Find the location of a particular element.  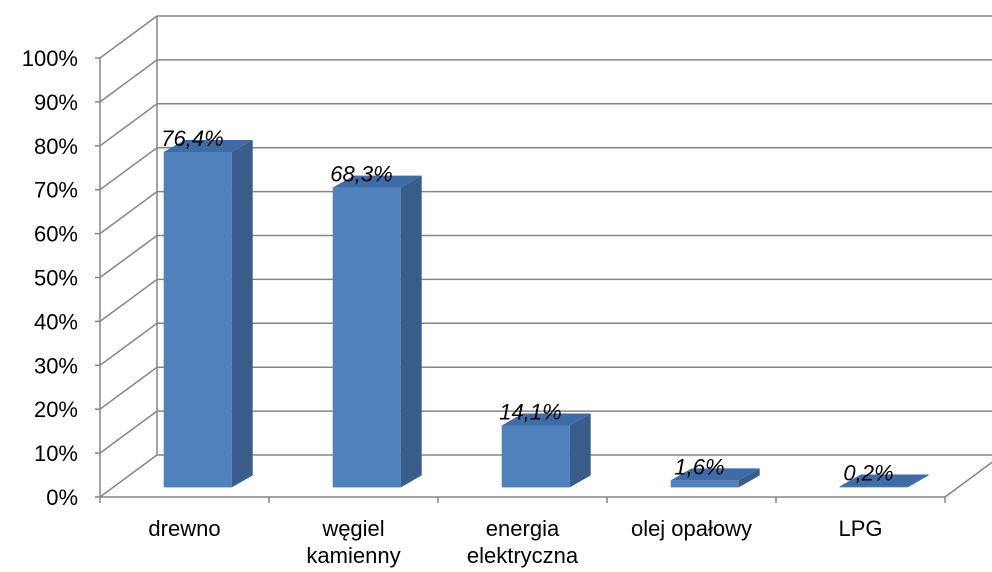

y-tick-label: 30% is located at coordinates (56, 365).